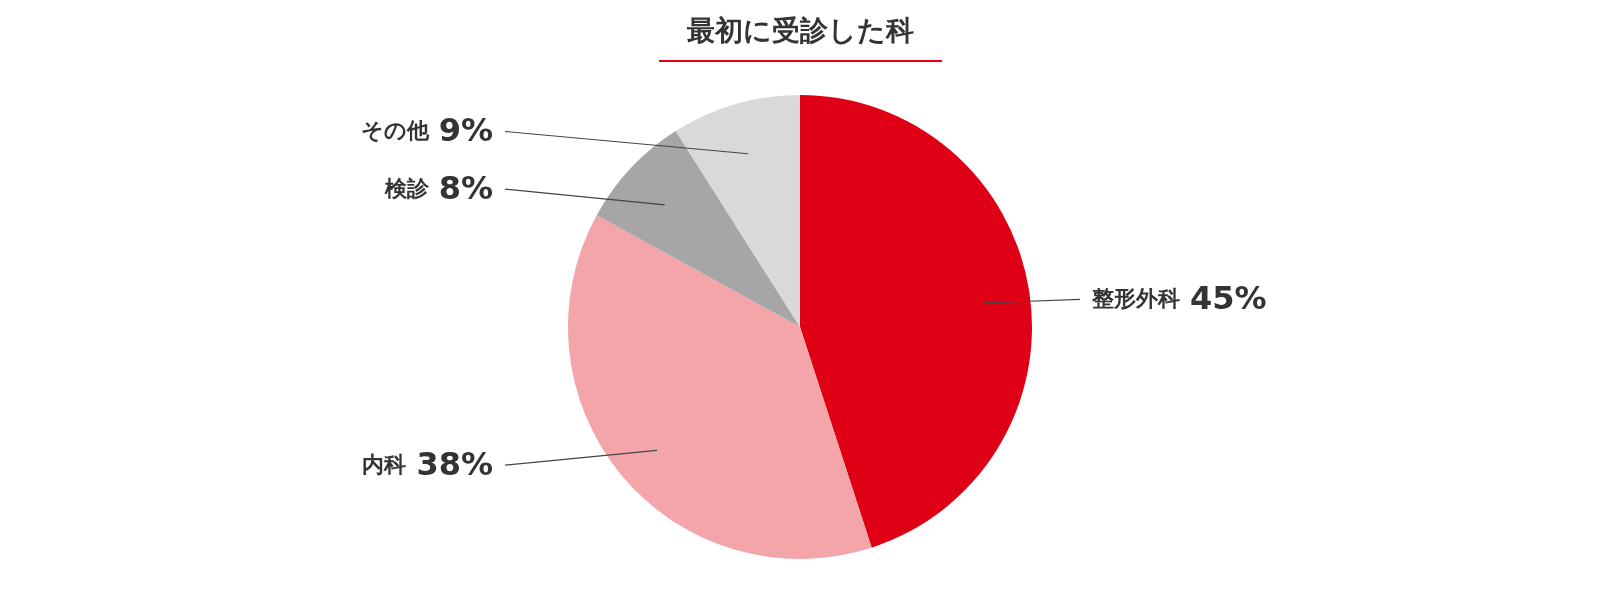 Image resolution: width=1600 pixels, height=600 pixels. I want to click on data-label: 8%, so click(465, 188).